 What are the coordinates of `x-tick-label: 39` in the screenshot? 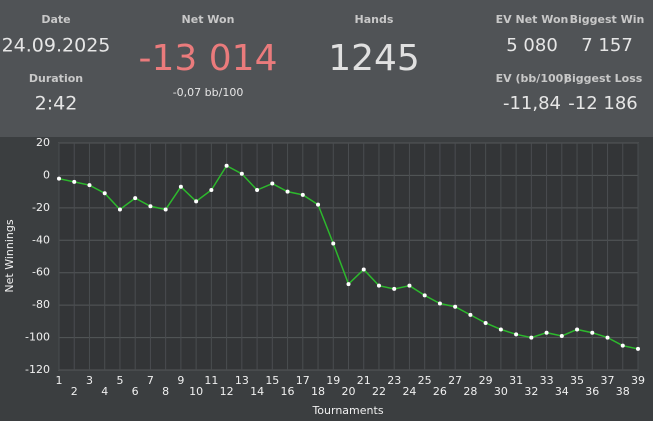 It's located at (638, 380).